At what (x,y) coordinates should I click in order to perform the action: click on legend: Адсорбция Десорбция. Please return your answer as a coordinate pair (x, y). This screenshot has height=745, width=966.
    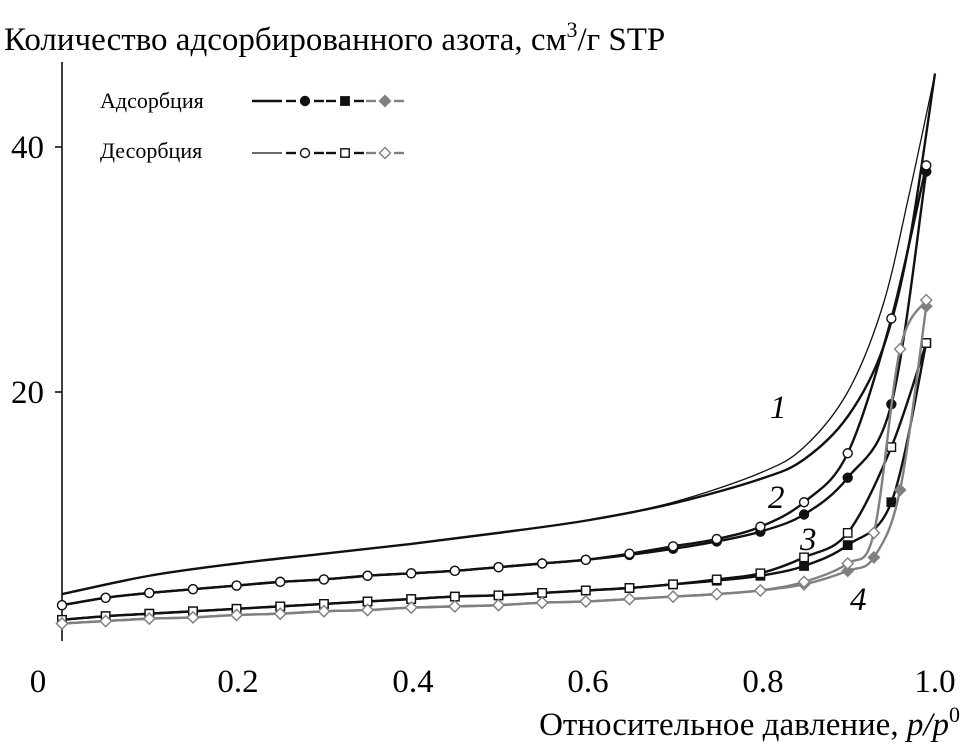
    Looking at the image, I should click on (252, 125).